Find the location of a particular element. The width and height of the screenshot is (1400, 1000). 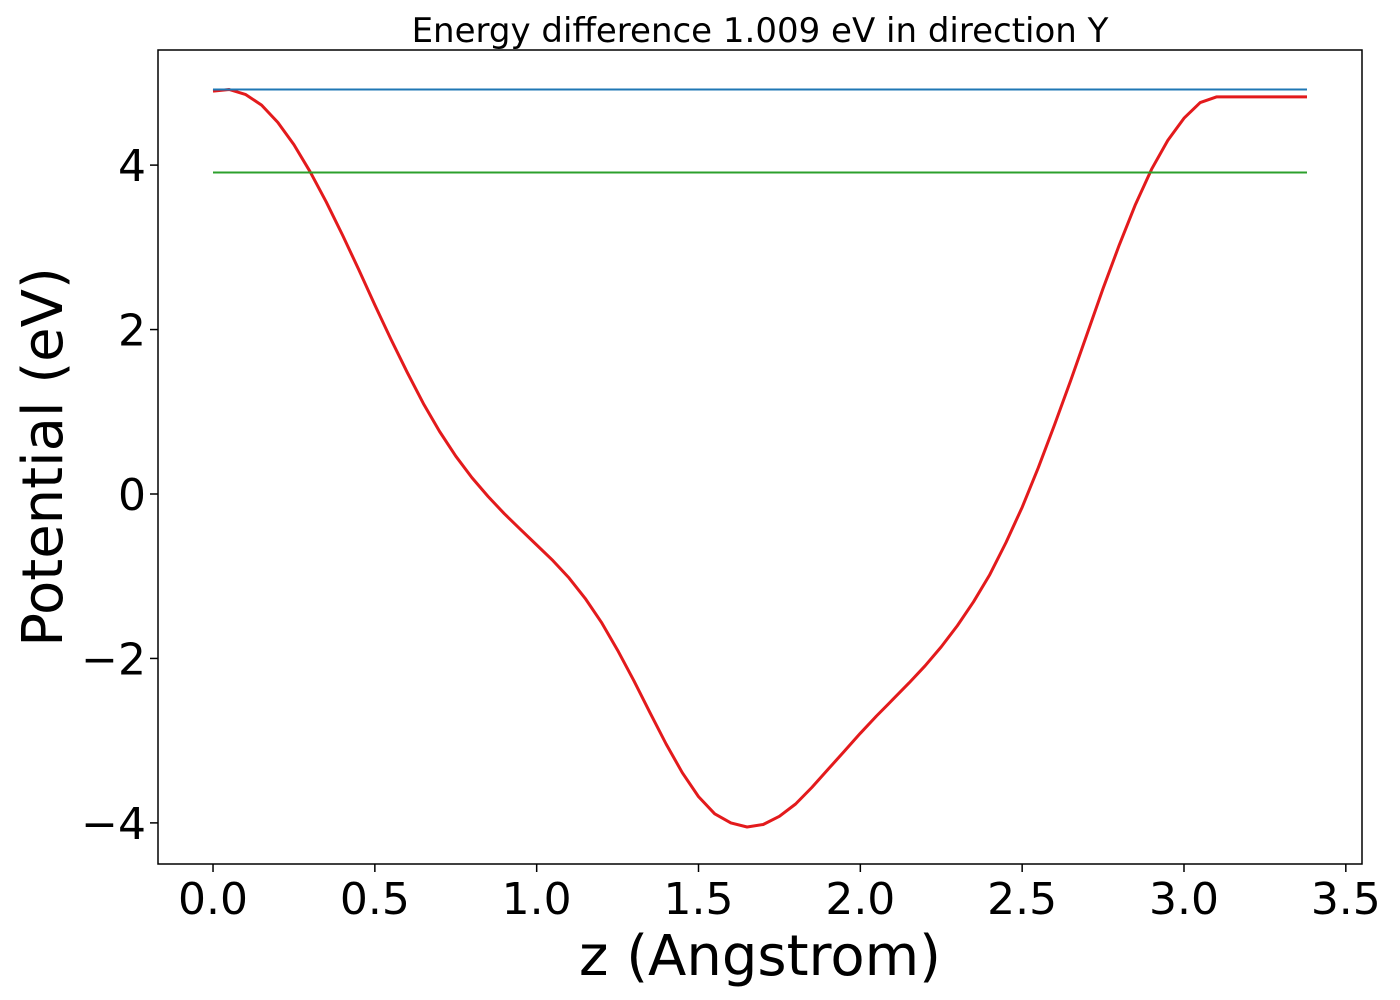

x-tick-label: 2.5 is located at coordinates (1022, 899).